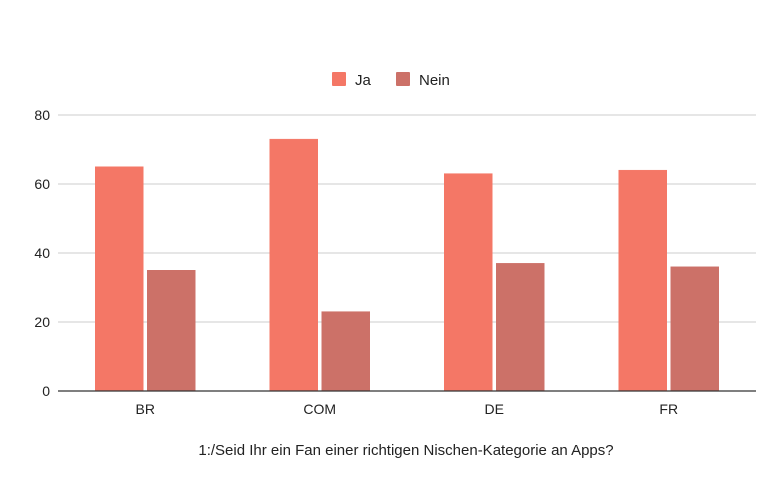 Image resolution: width=782 pixels, height=488 pixels. What do you see at coordinates (42, 322) in the screenshot?
I see `y-tick-label: 20` at bounding box center [42, 322].